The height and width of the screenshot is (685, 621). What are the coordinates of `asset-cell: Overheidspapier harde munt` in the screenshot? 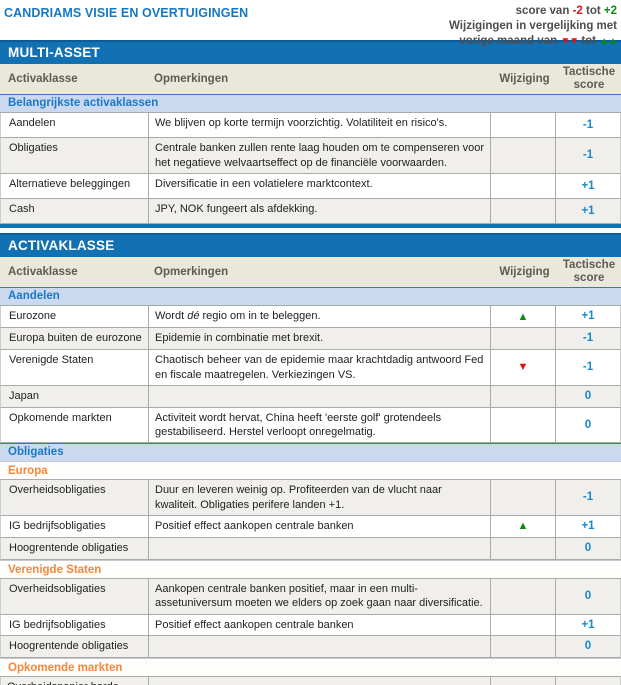 It's located at (75, 681).